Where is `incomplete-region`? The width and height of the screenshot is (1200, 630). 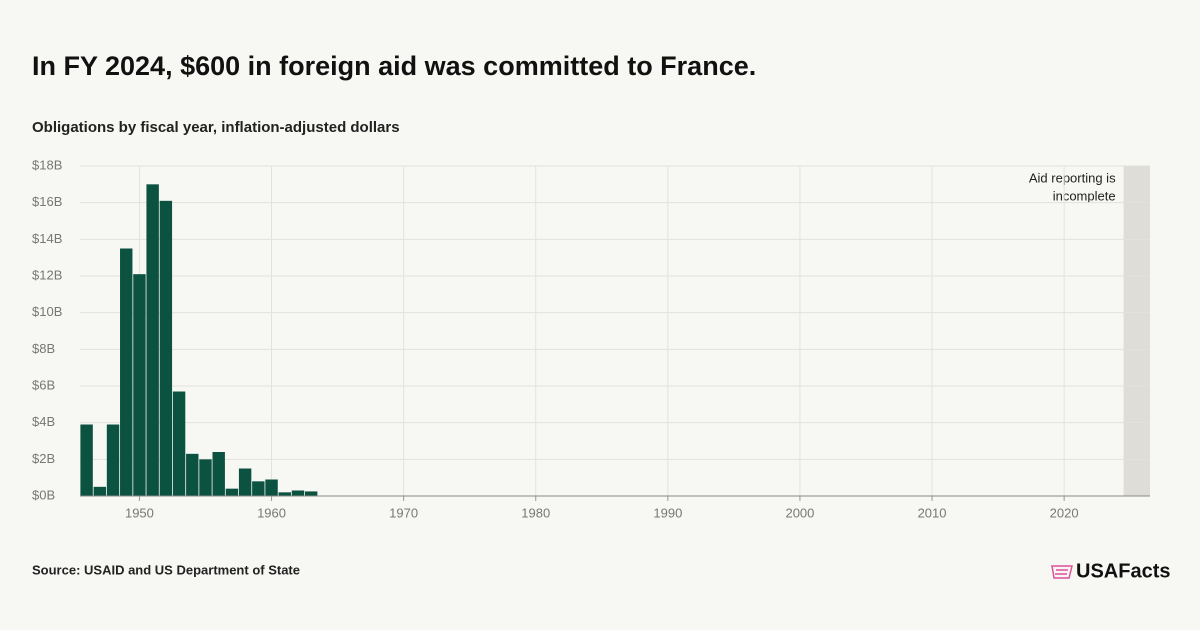 incomplete-region is located at coordinates (1136, 331).